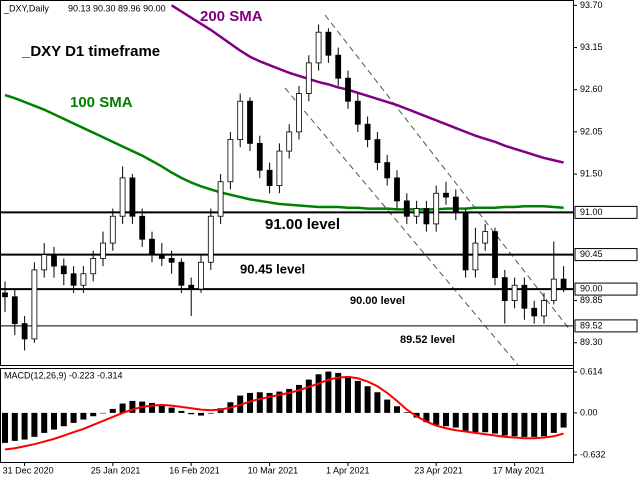 The width and height of the screenshot is (640, 480). What do you see at coordinates (591, 89) in the screenshot?
I see `y-tick-label: 92.60` at bounding box center [591, 89].